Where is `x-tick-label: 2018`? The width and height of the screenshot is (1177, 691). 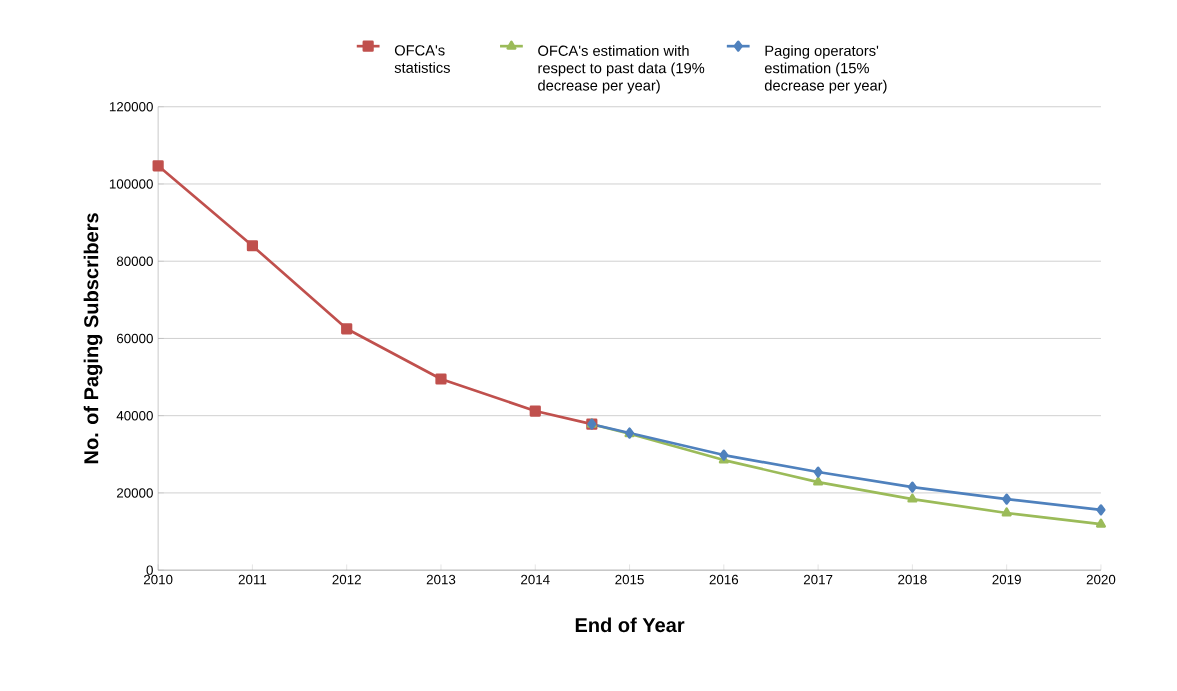
x-tick-label: 2018 is located at coordinates (912, 579).